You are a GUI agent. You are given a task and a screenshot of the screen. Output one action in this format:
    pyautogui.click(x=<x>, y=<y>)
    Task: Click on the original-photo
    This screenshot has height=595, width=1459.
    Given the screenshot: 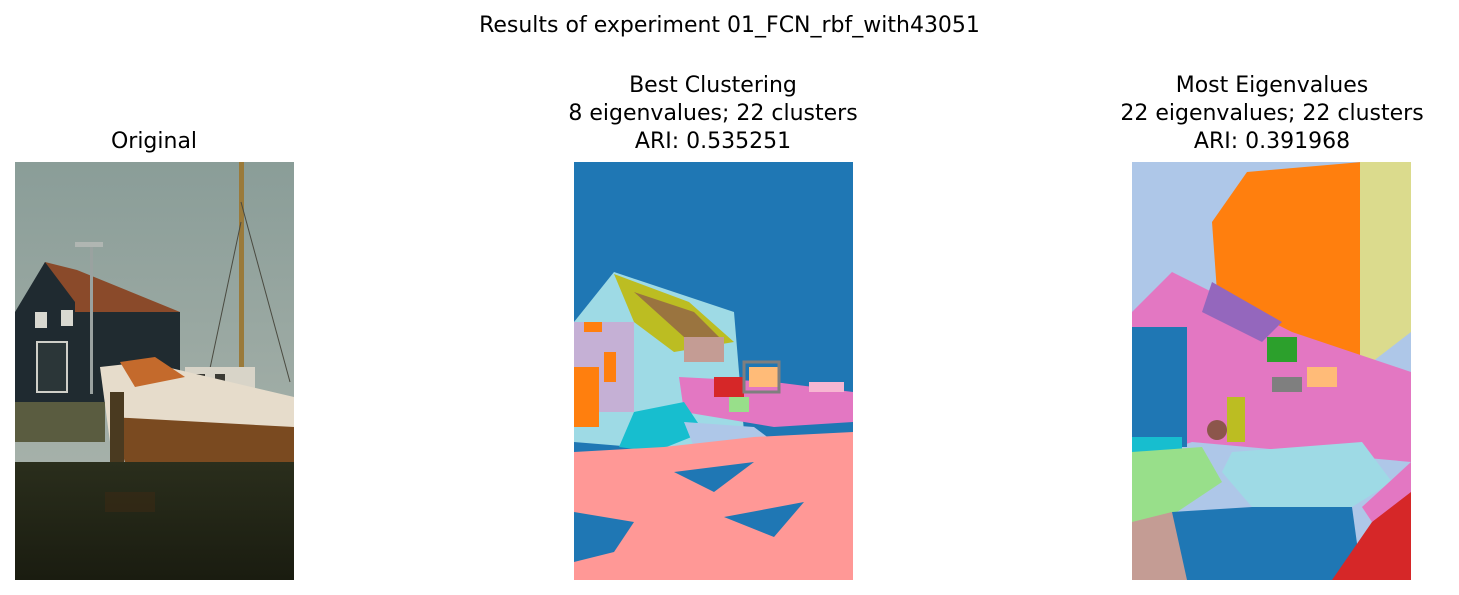 What is the action you would take?
    pyautogui.click(x=154, y=371)
    